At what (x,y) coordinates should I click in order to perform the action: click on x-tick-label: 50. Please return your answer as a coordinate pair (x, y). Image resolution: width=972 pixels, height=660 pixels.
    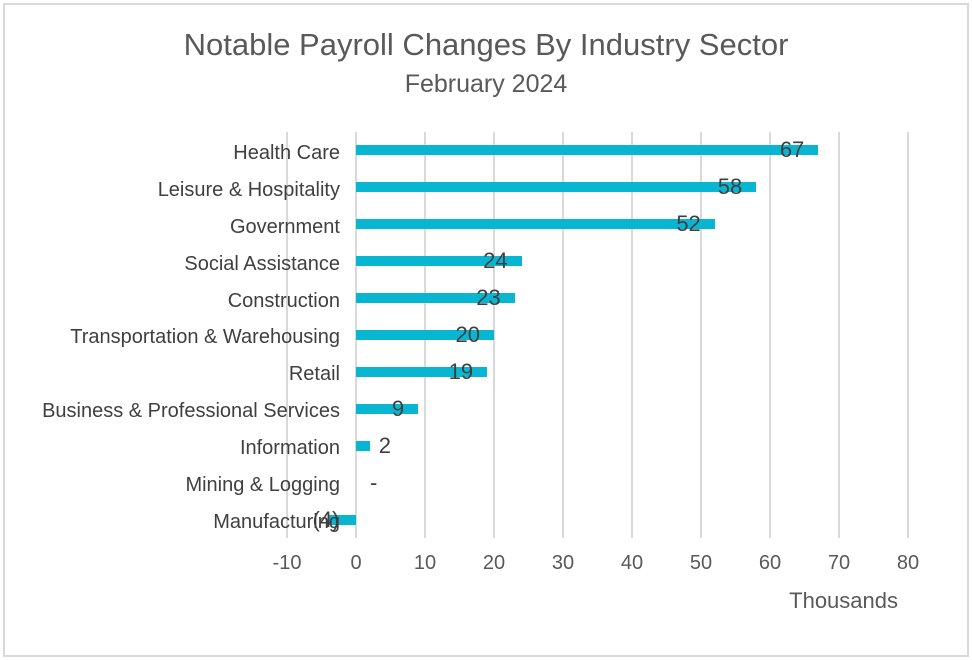
    Looking at the image, I should click on (701, 563).